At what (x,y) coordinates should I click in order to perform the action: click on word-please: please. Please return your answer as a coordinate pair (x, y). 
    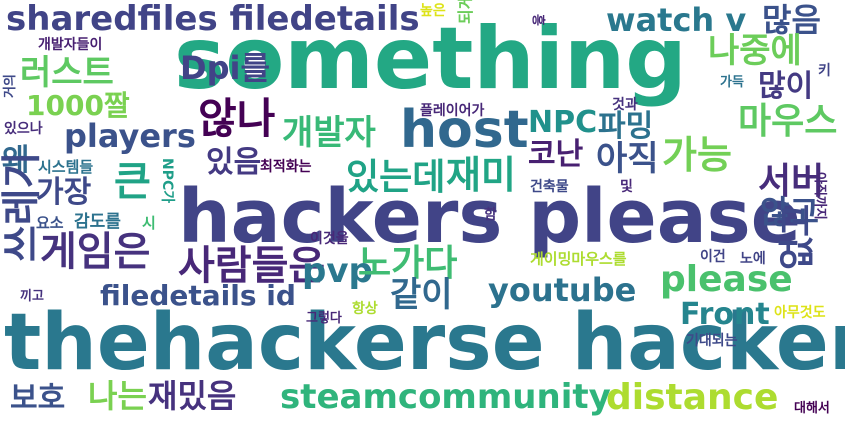
    Looking at the image, I should click on (726, 279).